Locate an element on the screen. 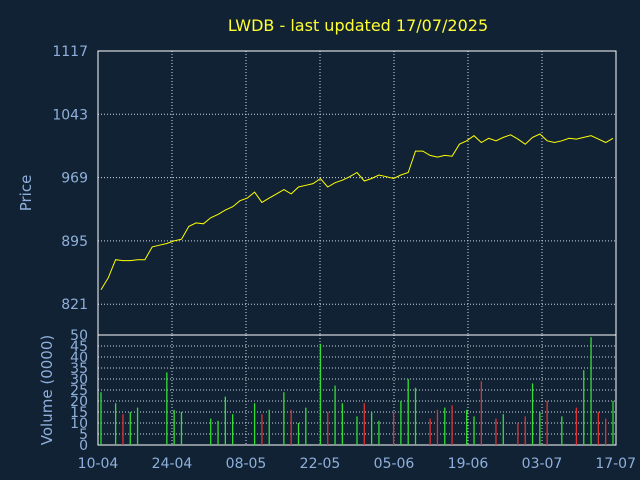 The height and width of the screenshot is (480, 640). volume-tick-label: 40 is located at coordinates (79, 358).